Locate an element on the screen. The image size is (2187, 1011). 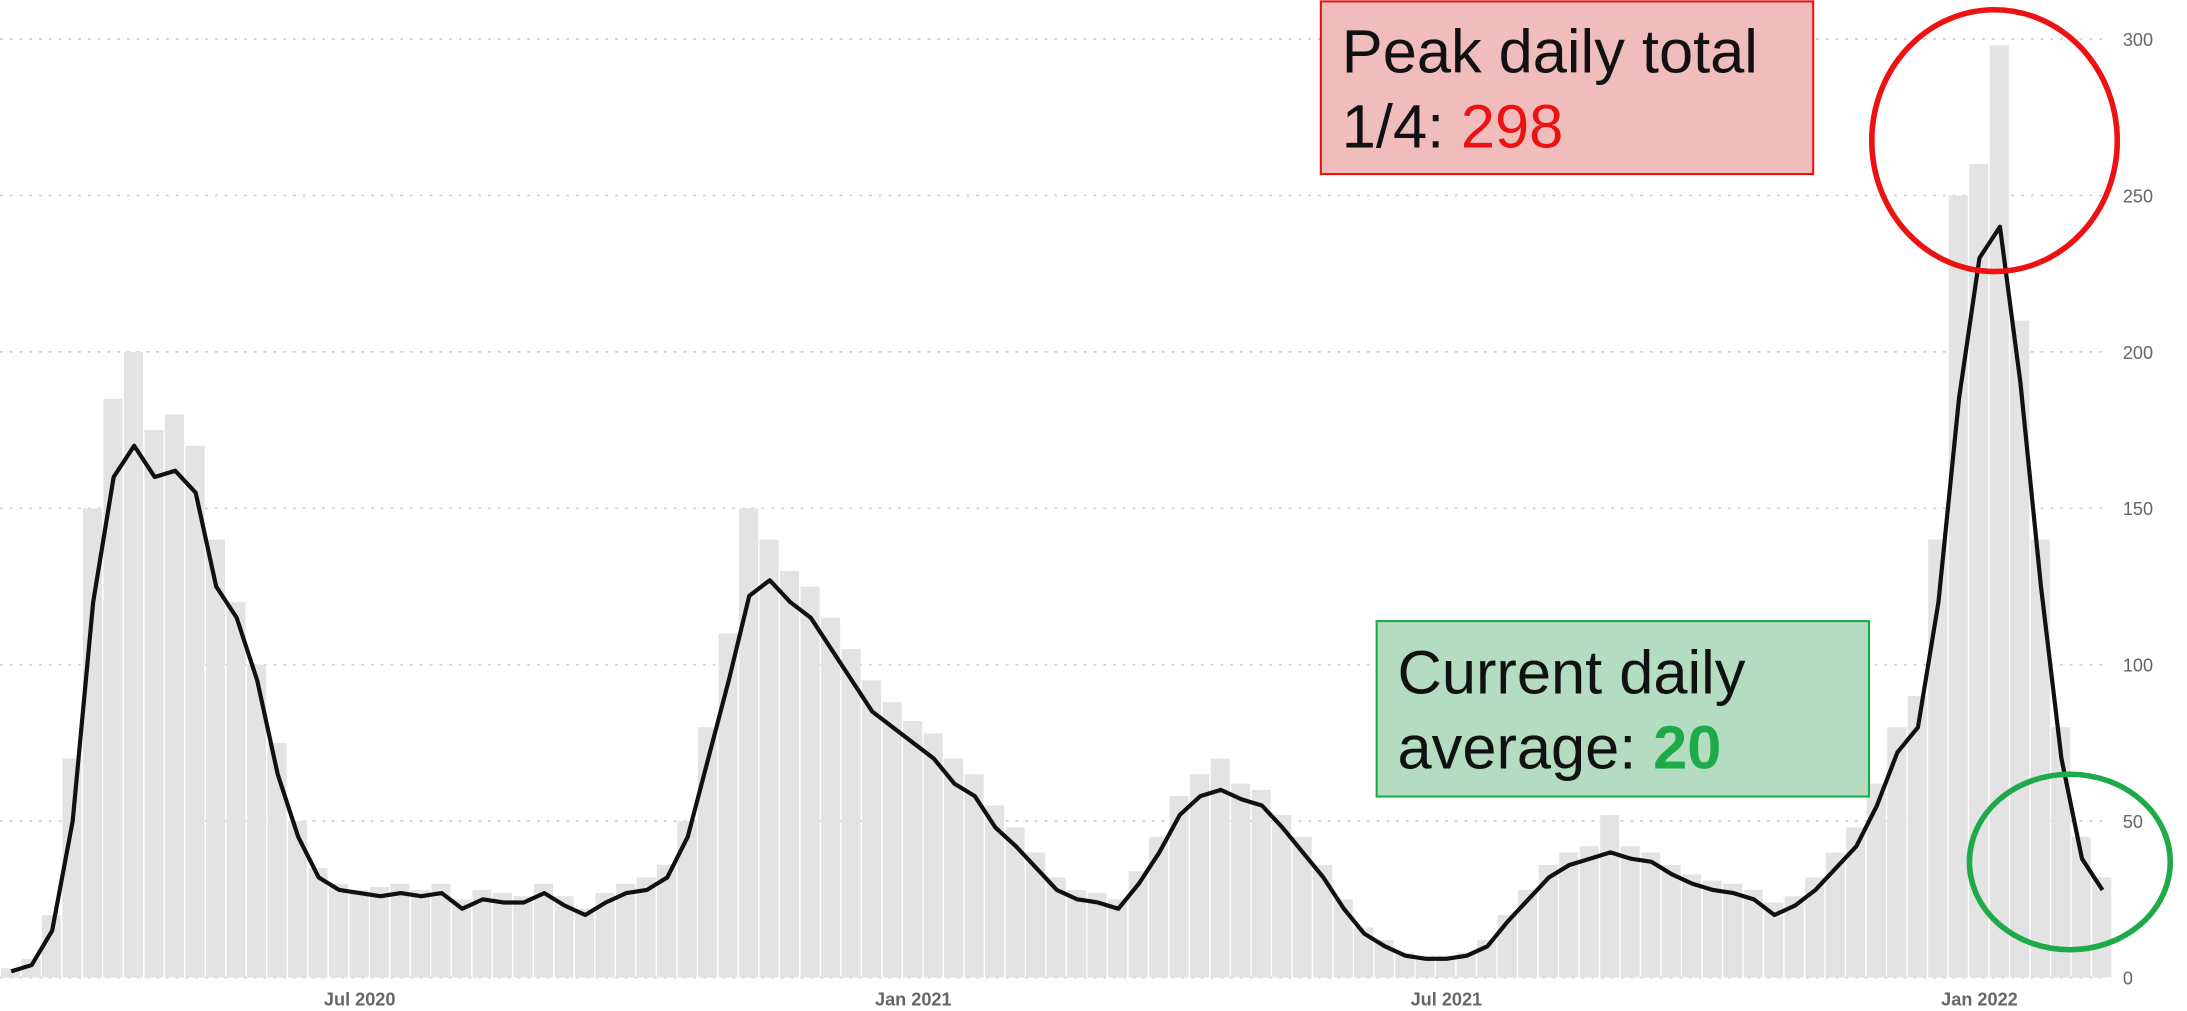
x-tick-label: Jan 2021 is located at coordinates (913, 999).